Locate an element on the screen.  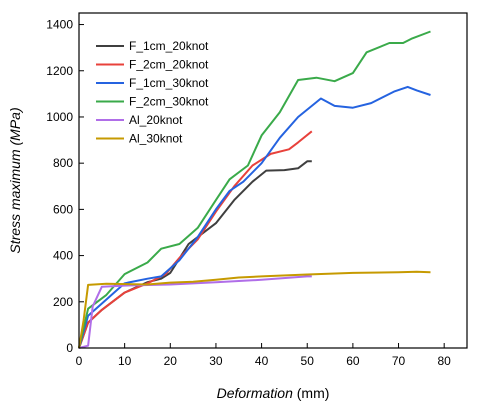
y-tick-label: 800 is located at coordinates (63, 163).